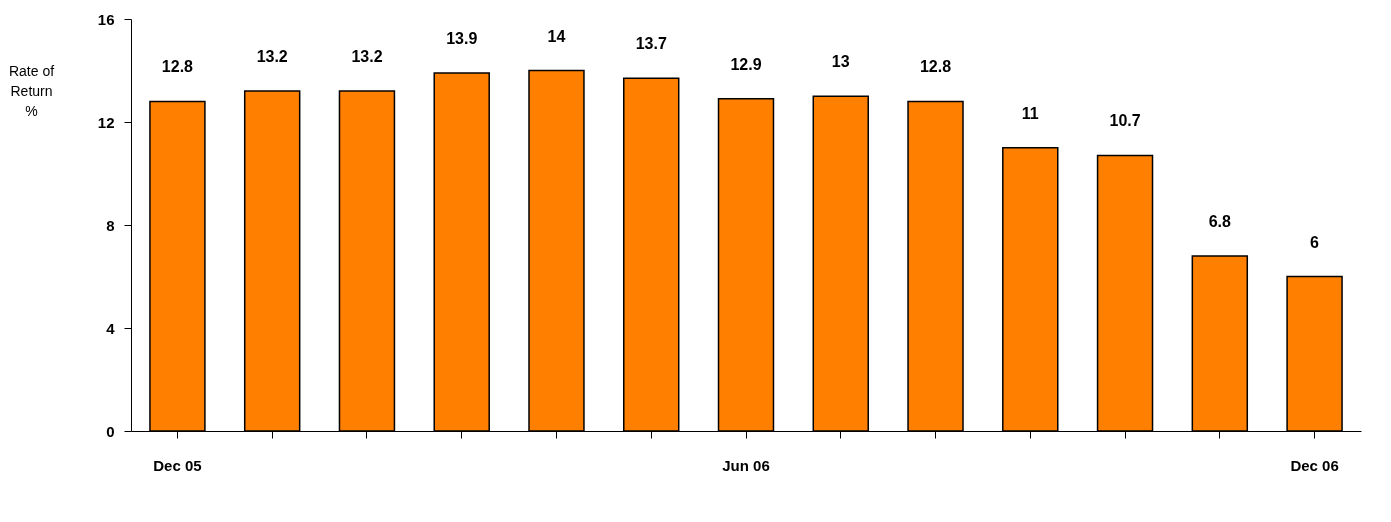  What do you see at coordinates (1220, 221) in the screenshot?
I see `data-label: 6.8` at bounding box center [1220, 221].